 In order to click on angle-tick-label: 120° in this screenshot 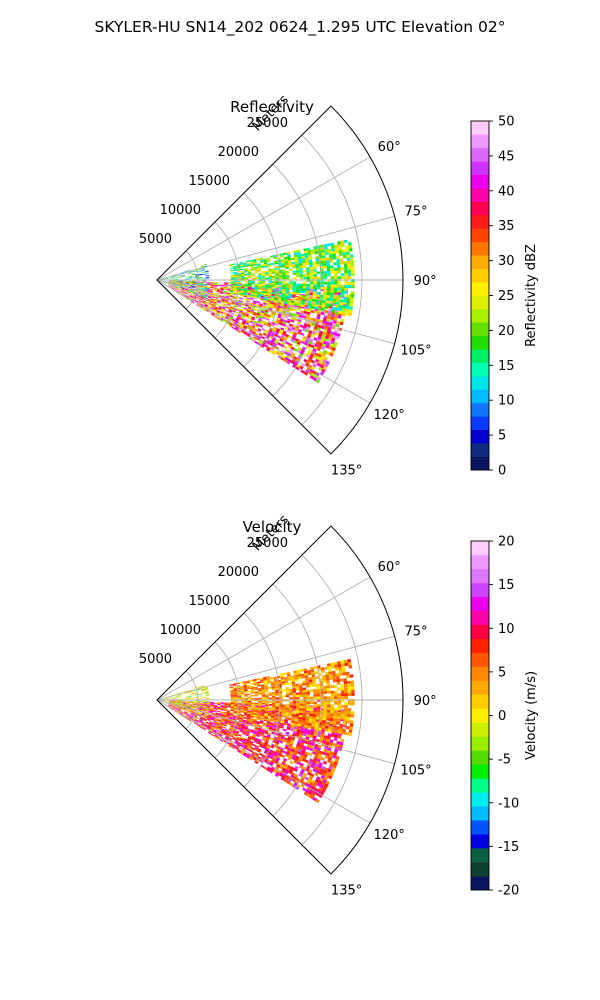, I will do `click(389, 415)`.